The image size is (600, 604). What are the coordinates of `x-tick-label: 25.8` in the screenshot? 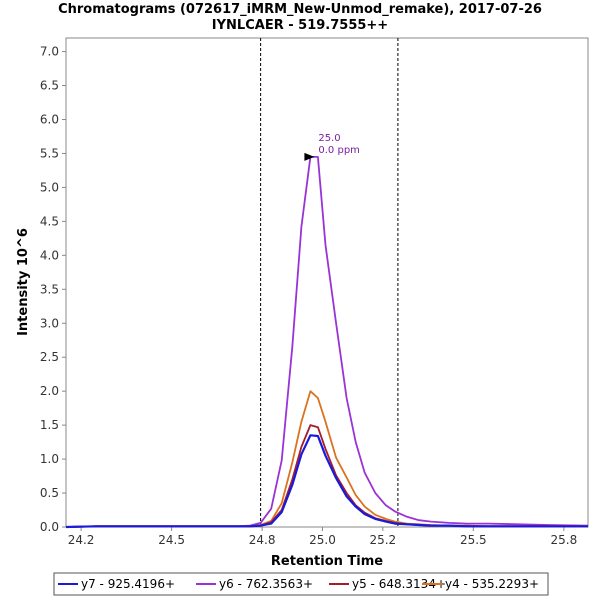 It's located at (564, 540).